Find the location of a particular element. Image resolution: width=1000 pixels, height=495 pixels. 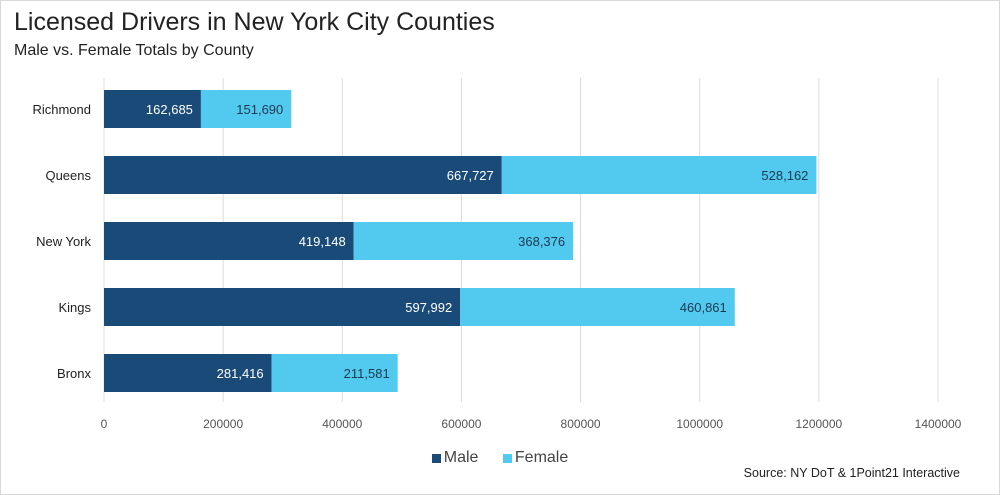

x-tick-label: 1200000 is located at coordinates (818, 424).